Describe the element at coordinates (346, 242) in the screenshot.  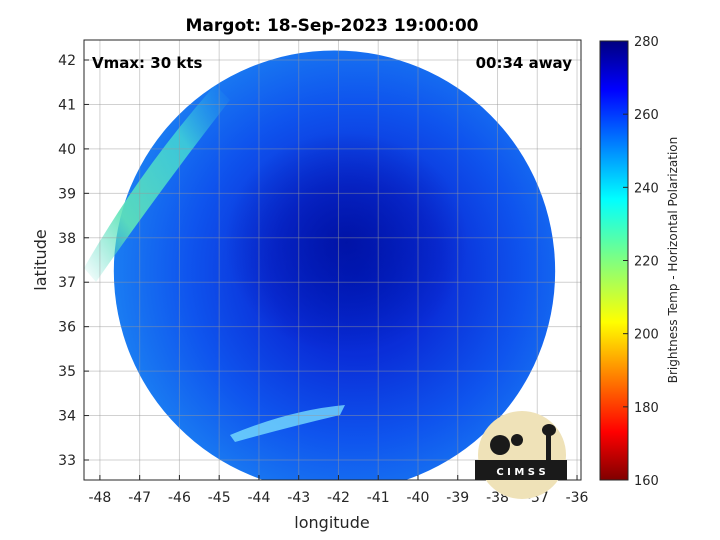
I see `storm-core` at that location.